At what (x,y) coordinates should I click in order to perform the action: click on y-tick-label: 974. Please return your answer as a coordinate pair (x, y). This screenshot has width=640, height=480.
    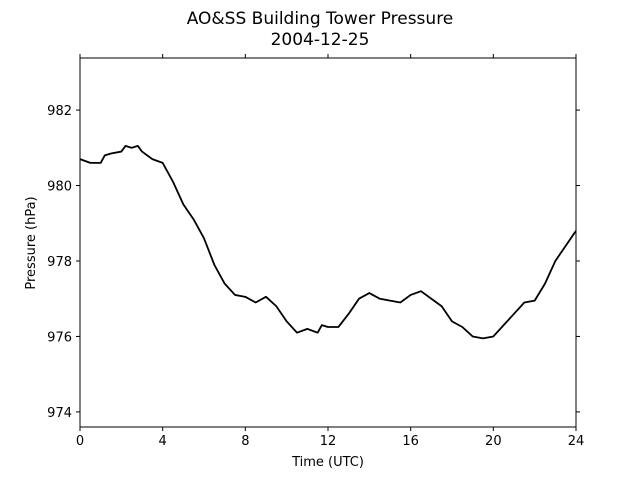
    Looking at the image, I should click on (59, 413).